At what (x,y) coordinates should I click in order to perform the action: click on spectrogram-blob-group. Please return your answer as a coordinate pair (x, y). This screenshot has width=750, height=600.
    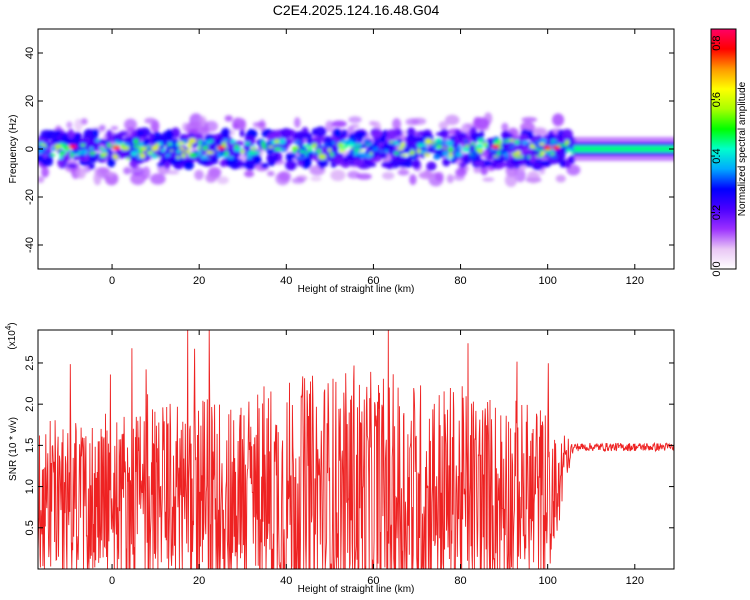
    Looking at the image, I should click on (356, 149).